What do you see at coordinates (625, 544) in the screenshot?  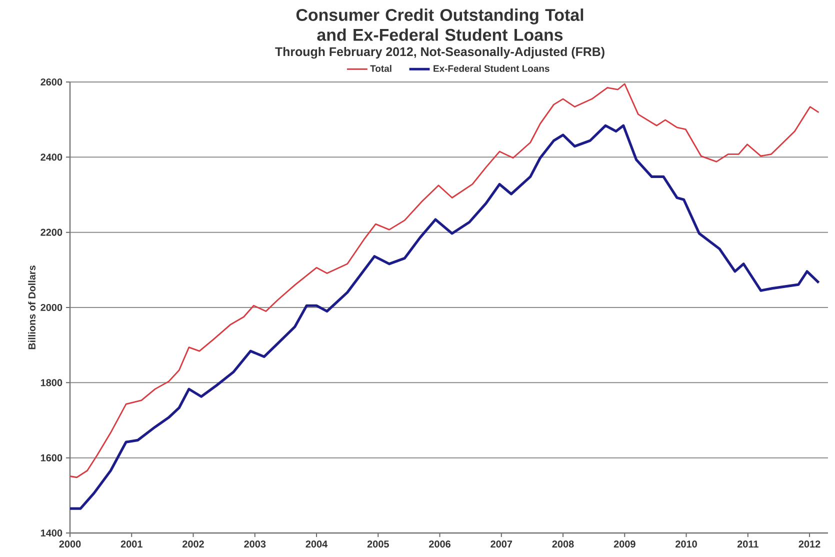 I see `x-tick-label: 2009` at bounding box center [625, 544].